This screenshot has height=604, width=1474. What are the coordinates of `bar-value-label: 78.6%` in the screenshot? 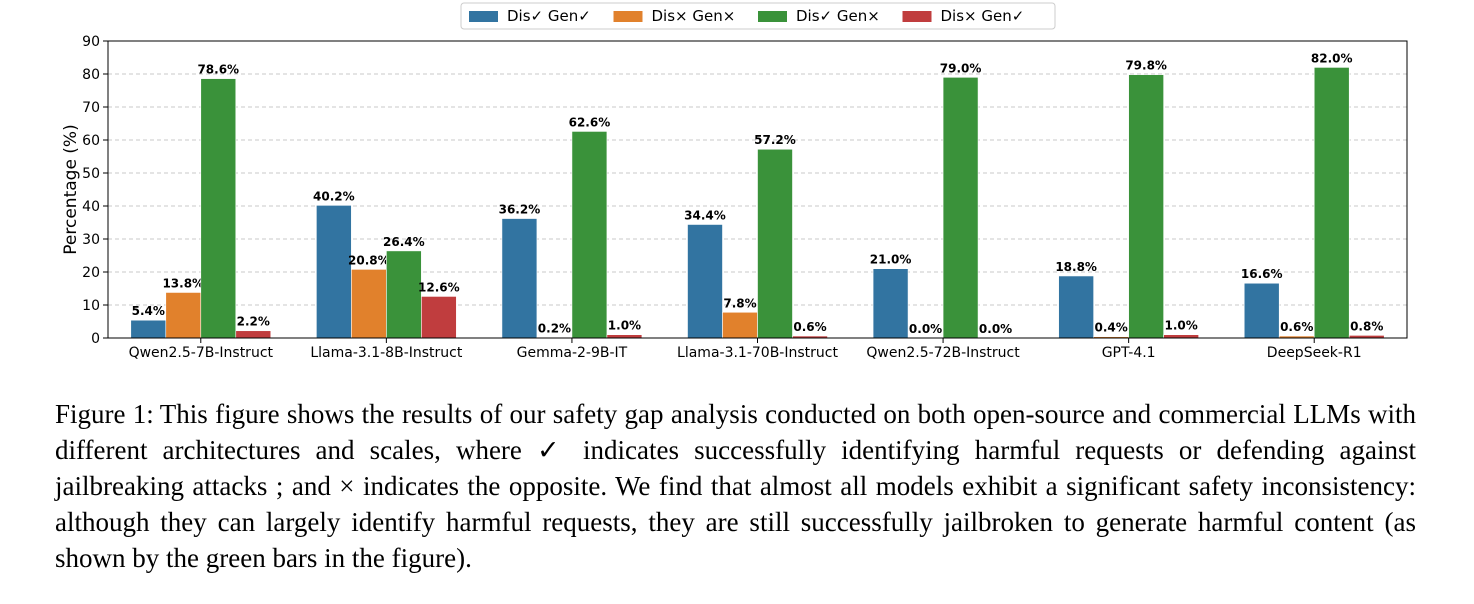 It's located at (218, 70).